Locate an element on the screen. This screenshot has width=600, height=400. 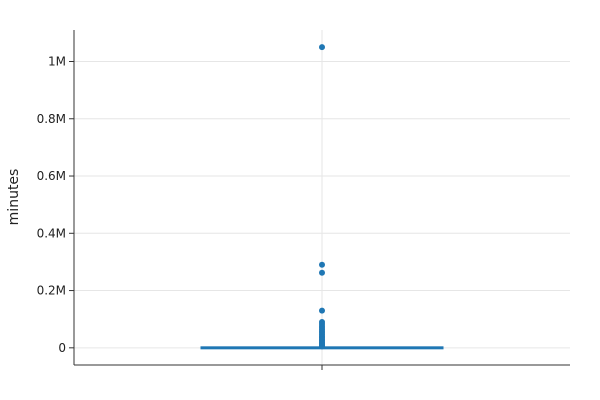
y-tick-label: 0 is located at coordinates (62, 348).